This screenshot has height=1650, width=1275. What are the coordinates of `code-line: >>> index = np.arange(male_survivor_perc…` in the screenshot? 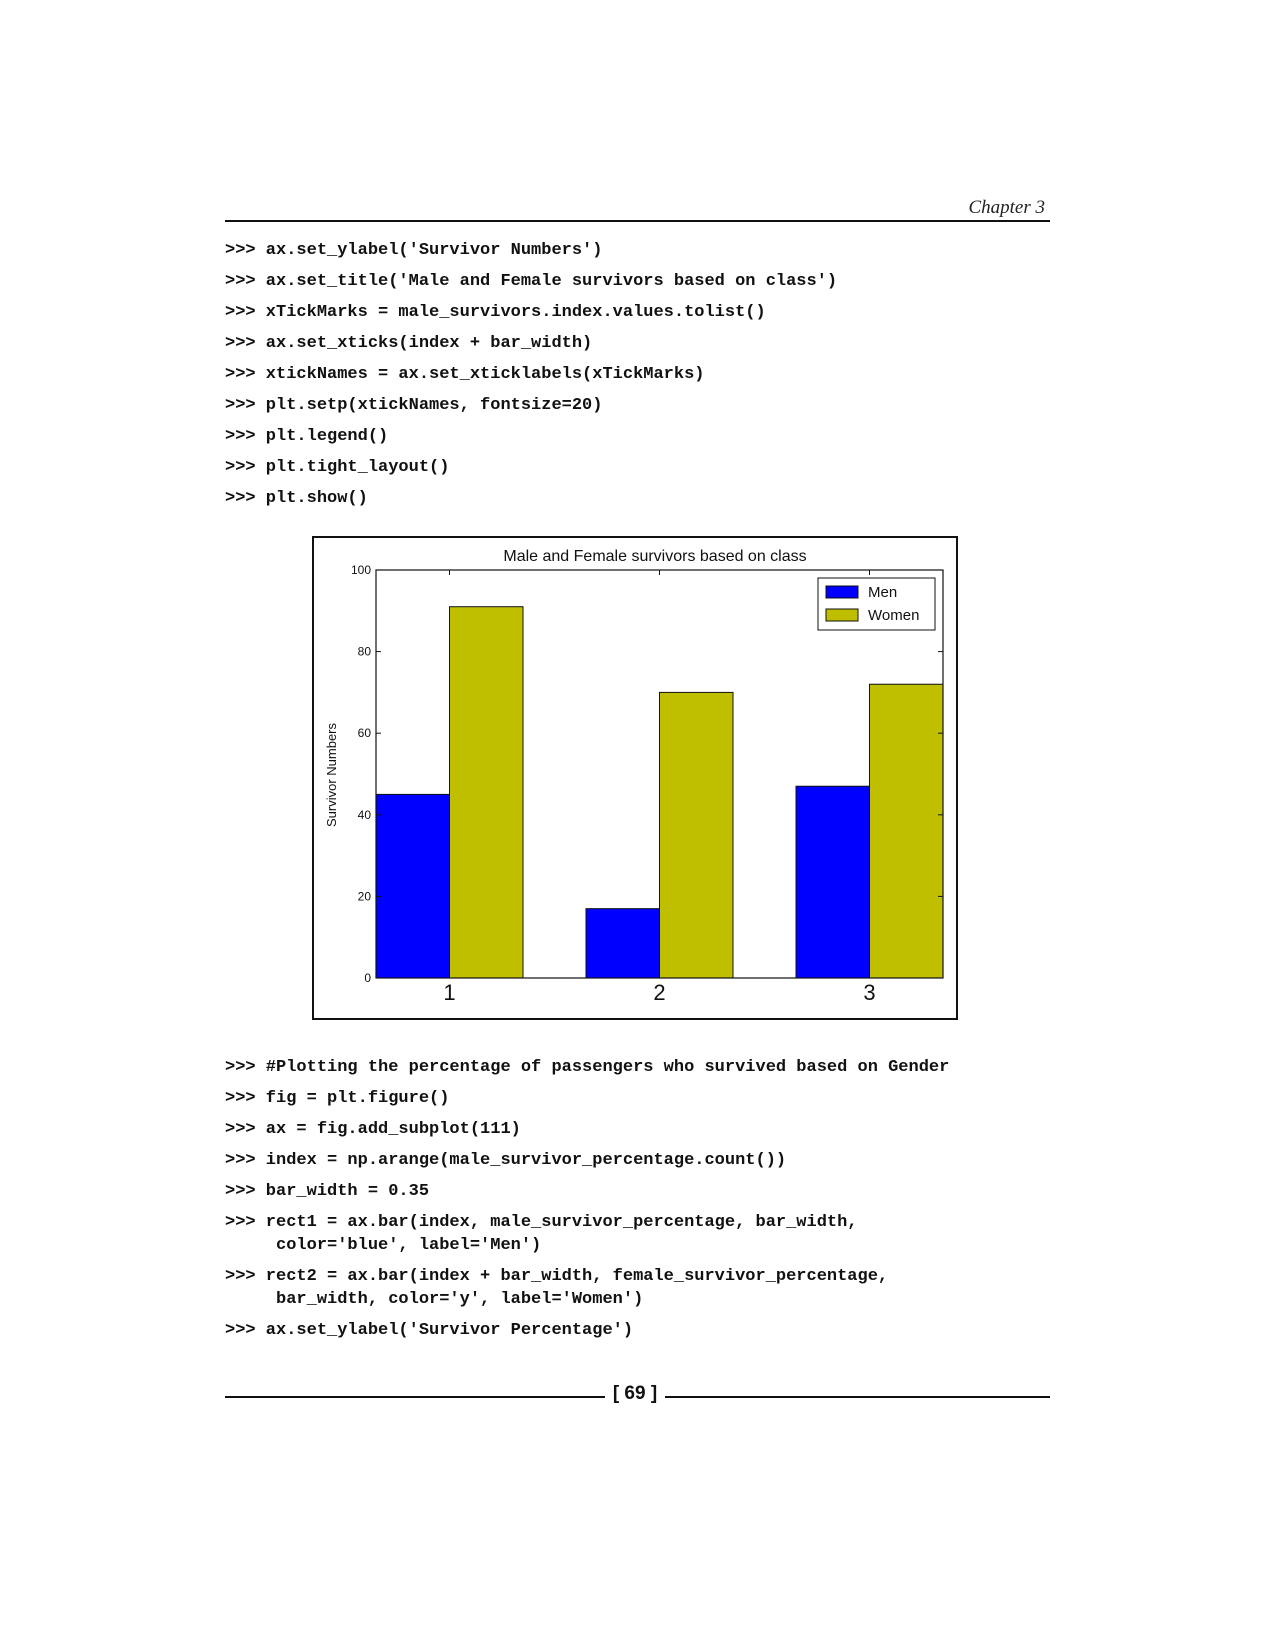 It's located at (506, 1160).